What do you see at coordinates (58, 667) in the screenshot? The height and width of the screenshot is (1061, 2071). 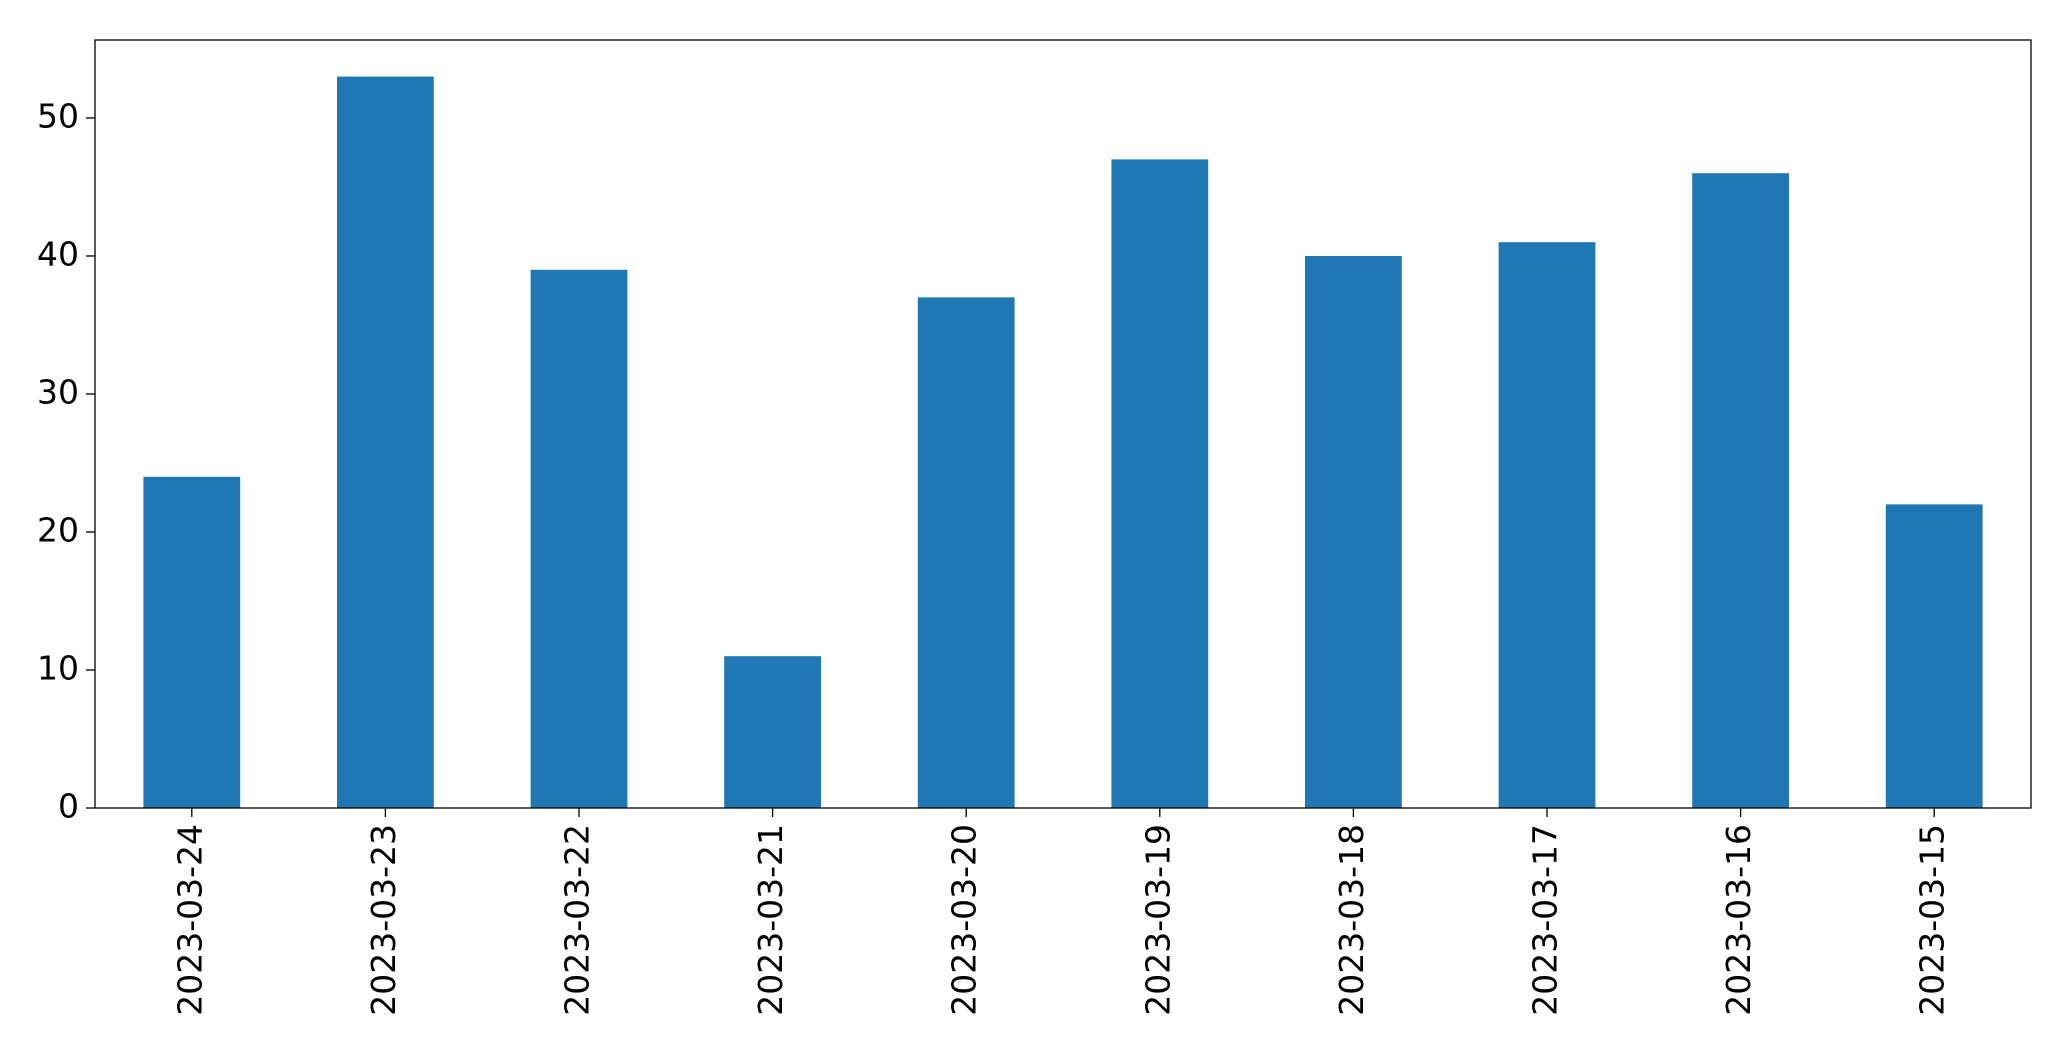 I see `y-tick-label: 10` at bounding box center [58, 667].